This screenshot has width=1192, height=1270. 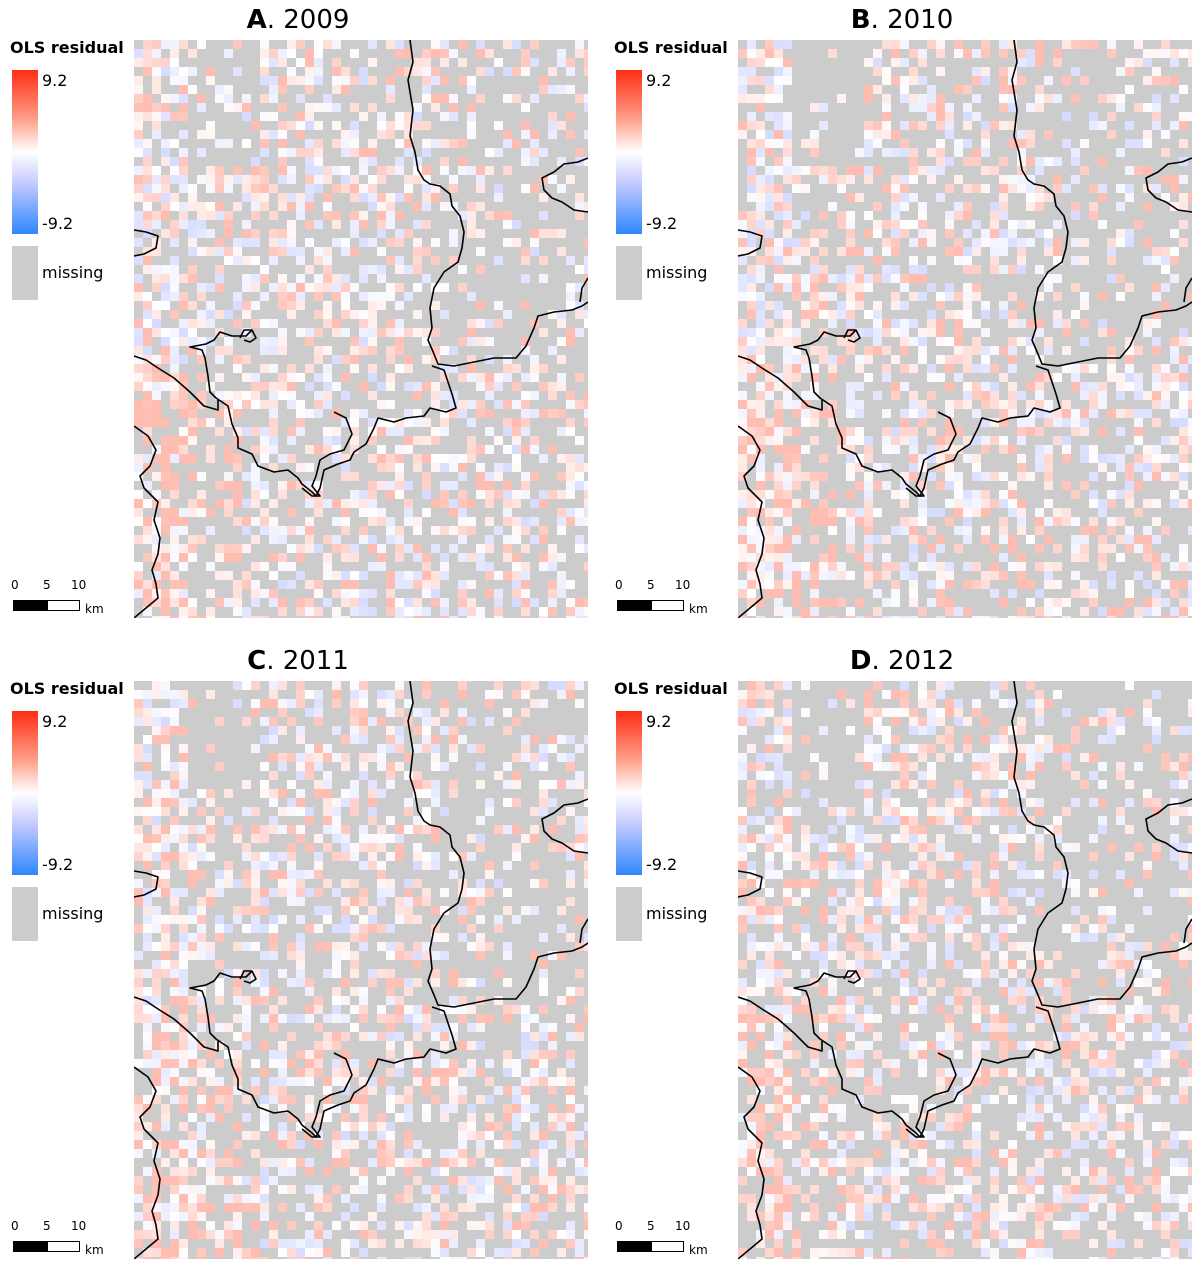 I want to click on panel-letter: C, so click(x=256, y=661).